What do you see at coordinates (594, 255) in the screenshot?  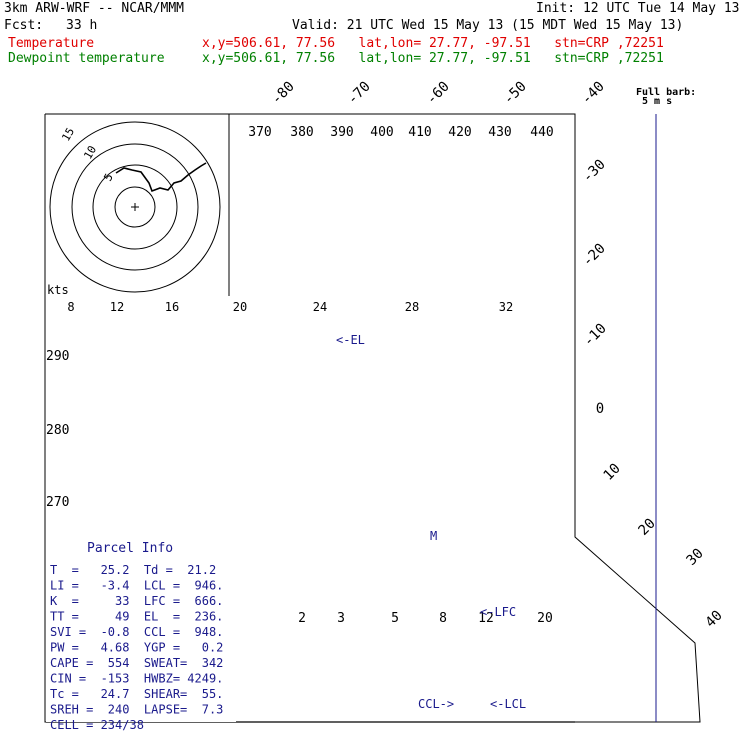 I see `temperature-tick-label: -20` at bounding box center [594, 255].